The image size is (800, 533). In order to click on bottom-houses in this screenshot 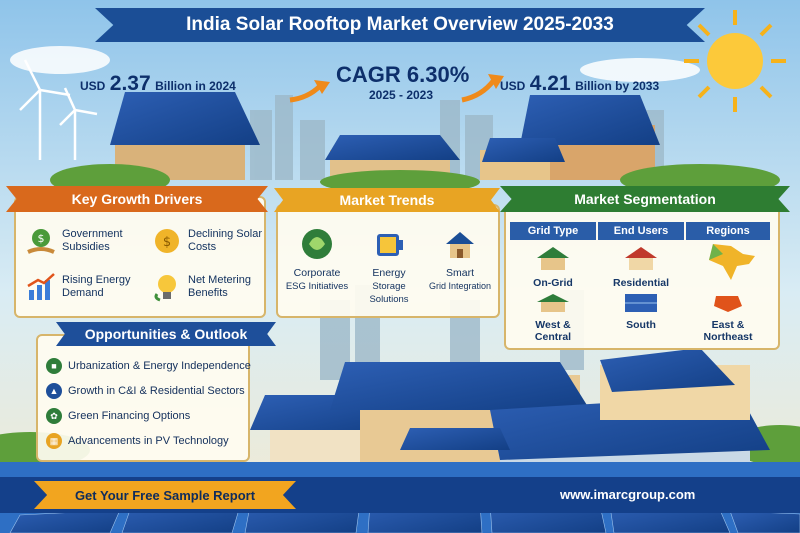, I will do `click(510, 409)`.